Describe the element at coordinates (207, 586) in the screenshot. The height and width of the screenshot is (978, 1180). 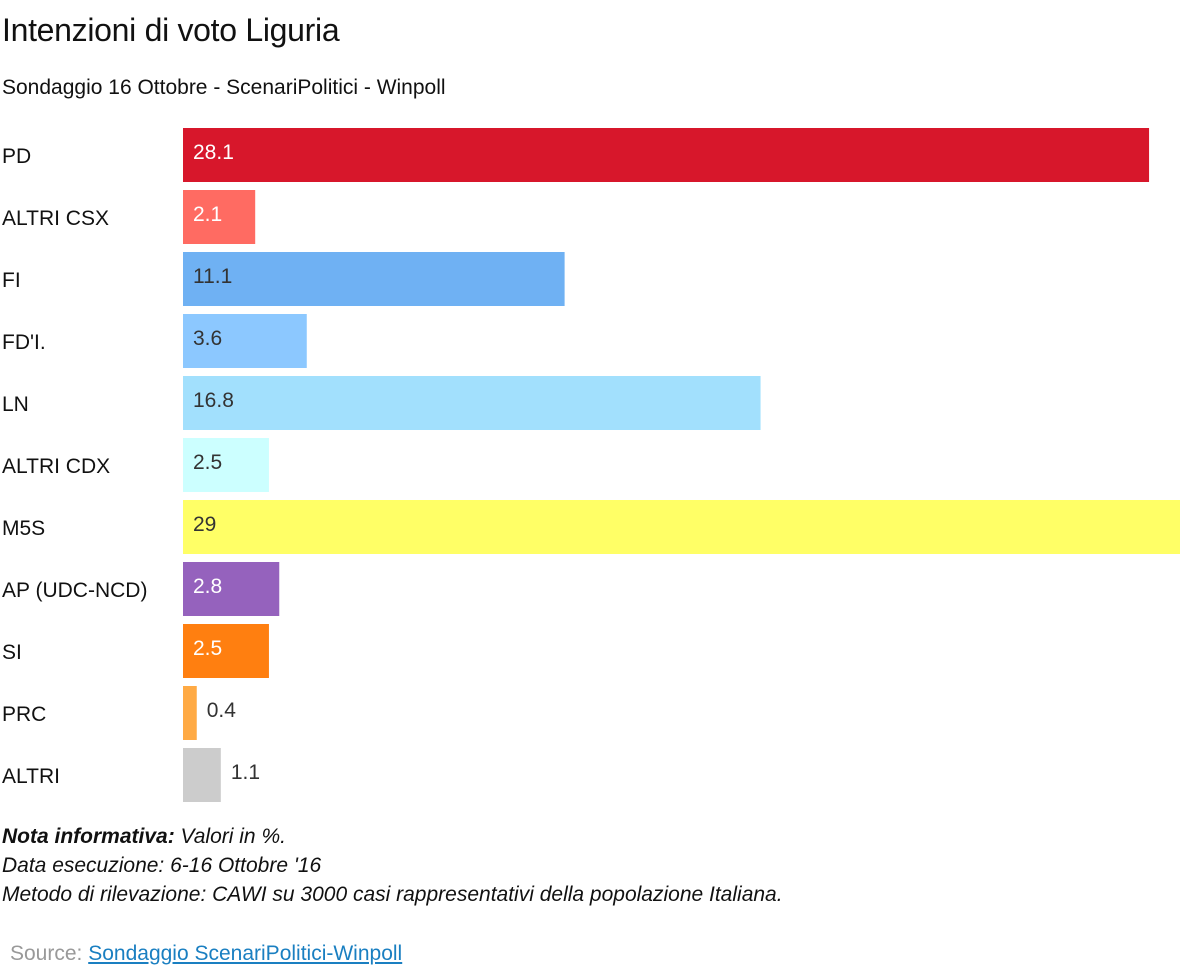
I see `bar-value-label: 2.8` at that location.